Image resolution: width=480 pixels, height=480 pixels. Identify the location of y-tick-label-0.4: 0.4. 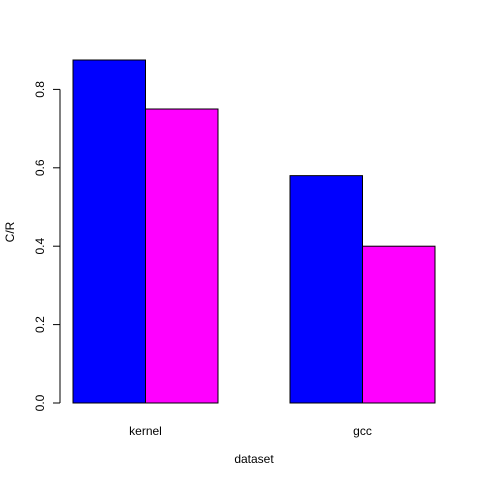
(40, 246).